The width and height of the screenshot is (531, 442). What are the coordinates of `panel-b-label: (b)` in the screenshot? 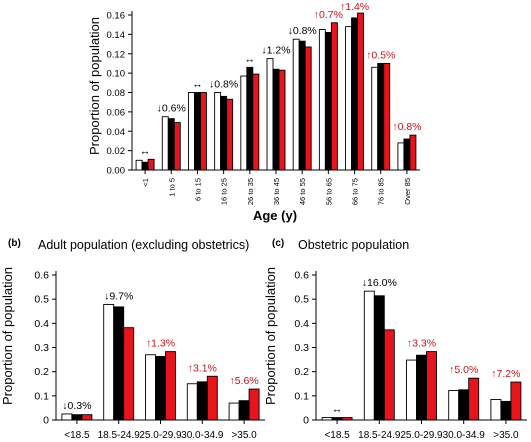 It's located at (14, 243).